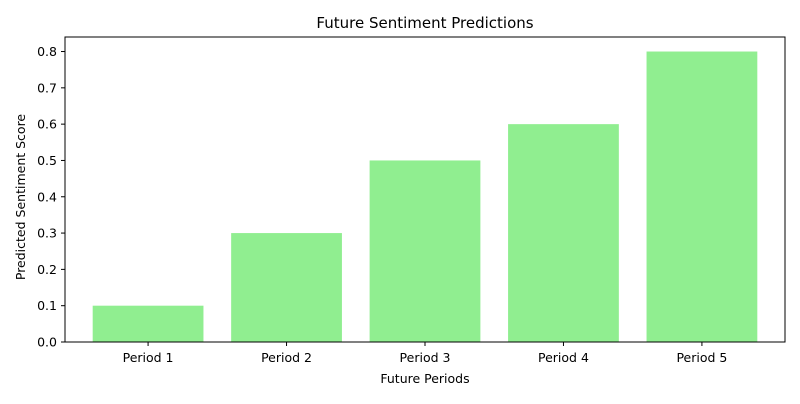  Describe the element at coordinates (20, 197) in the screenshot. I see `y-axis-label: Predicted Sentiment Score` at that location.